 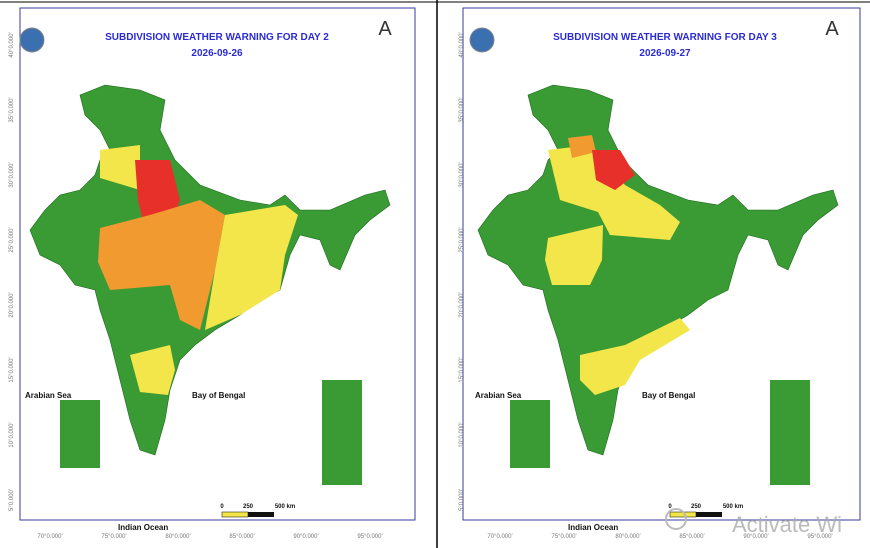 I want to click on panel-date: 2026-09-26, so click(x=217, y=53).